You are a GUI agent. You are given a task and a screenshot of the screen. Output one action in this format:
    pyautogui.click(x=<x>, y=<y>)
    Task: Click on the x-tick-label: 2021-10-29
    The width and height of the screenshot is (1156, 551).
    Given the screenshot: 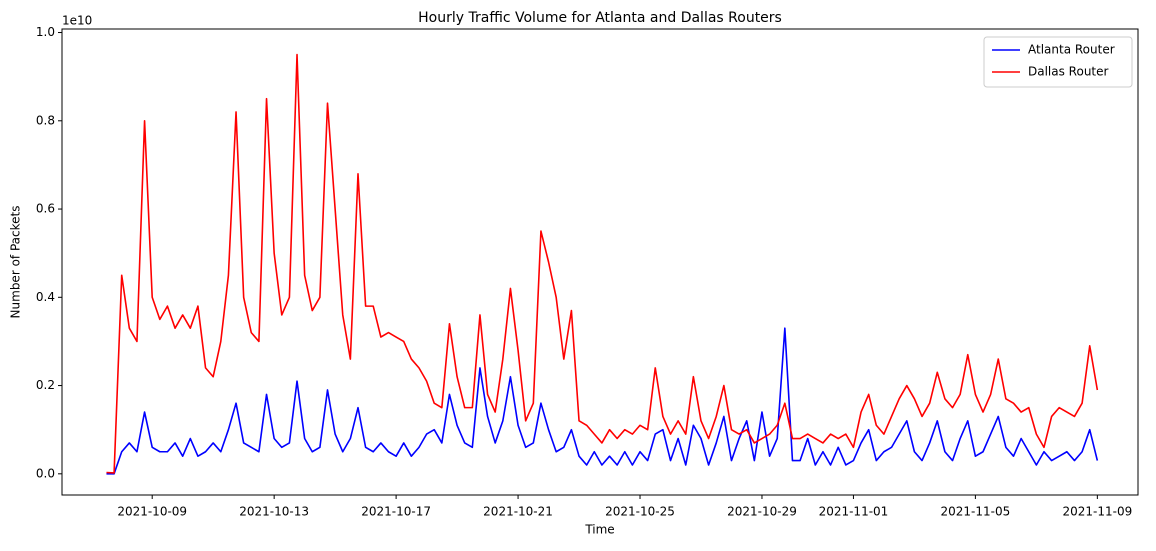 What is the action you would take?
    pyautogui.click(x=762, y=512)
    